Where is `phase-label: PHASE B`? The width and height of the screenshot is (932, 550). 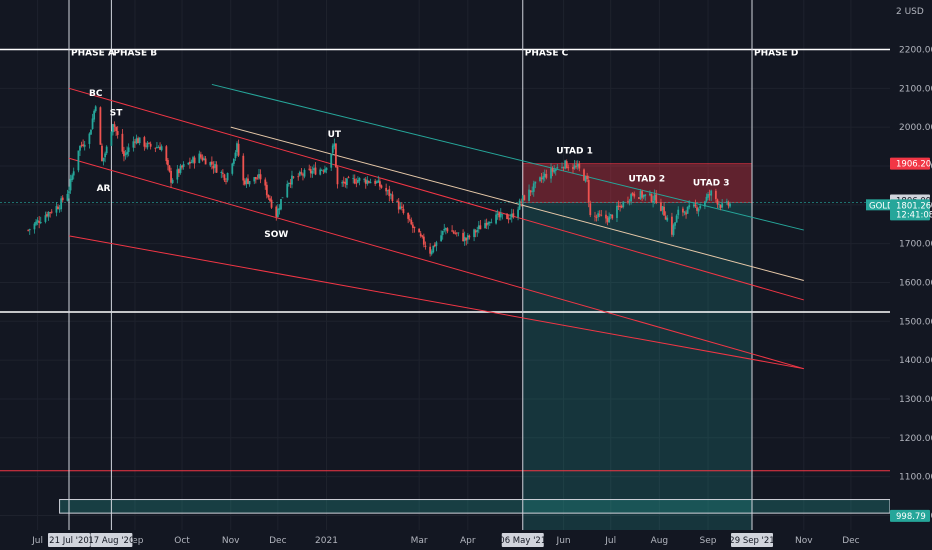
phase-label: PHASE B is located at coordinates (135, 53).